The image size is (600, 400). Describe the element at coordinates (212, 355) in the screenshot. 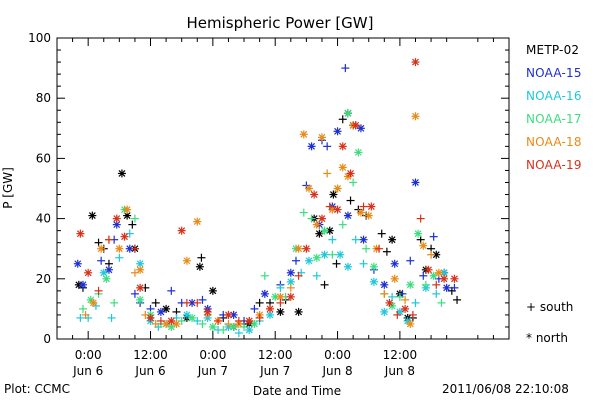

I see `x-tick-time-label: 0:00` at that location.